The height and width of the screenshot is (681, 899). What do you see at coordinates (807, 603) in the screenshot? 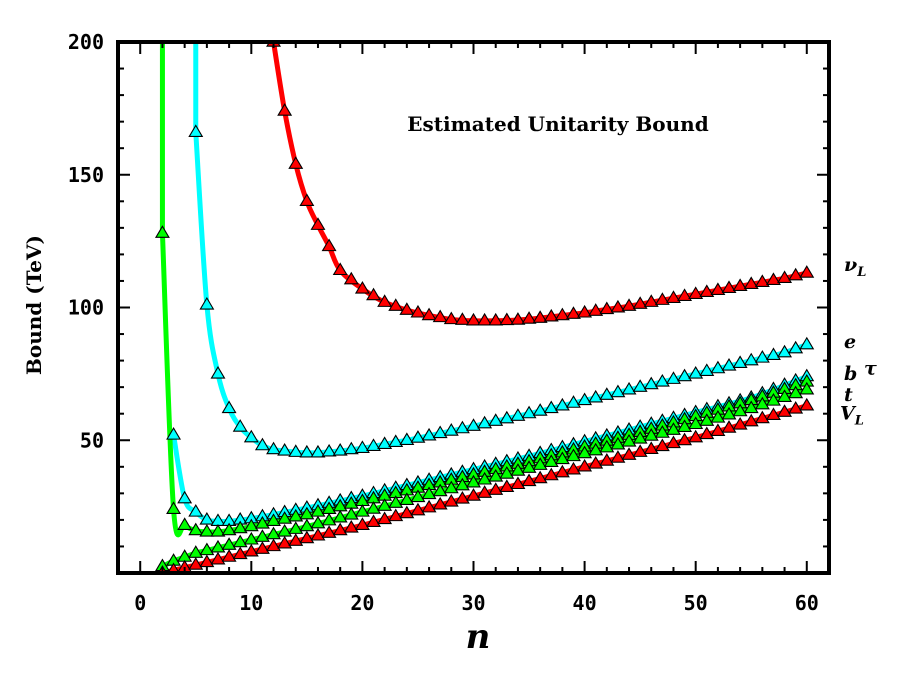
I see `x-tick-label: 60` at bounding box center [807, 603].